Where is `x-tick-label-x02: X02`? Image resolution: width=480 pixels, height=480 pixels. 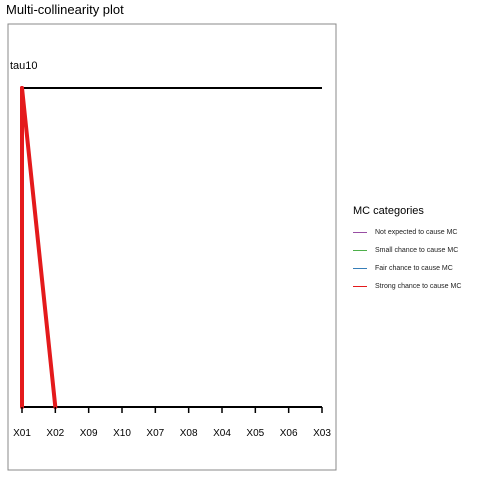 x-tick-label-x02: X02 is located at coordinates (55, 433).